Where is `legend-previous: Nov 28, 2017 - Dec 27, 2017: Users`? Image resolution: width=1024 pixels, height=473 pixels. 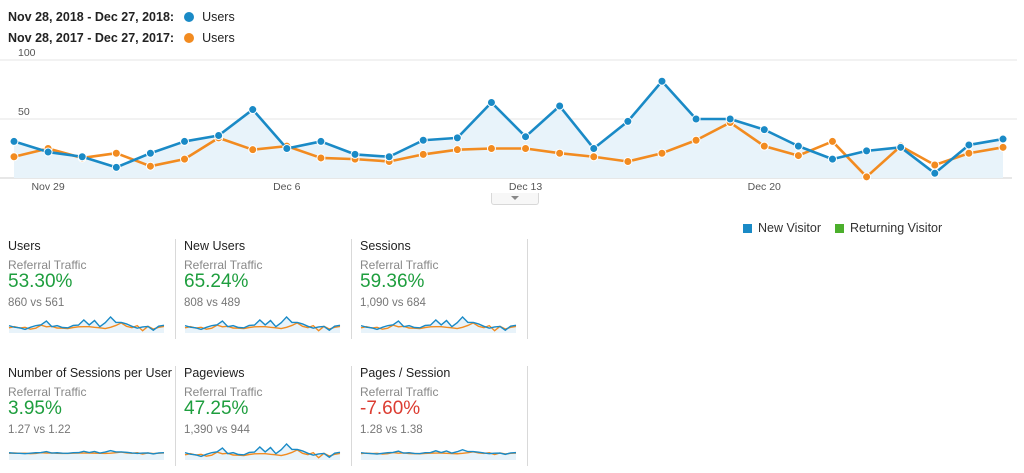 legend-previous: Nov 28, 2017 - Dec 27, 2017: Users is located at coordinates (121, 38).